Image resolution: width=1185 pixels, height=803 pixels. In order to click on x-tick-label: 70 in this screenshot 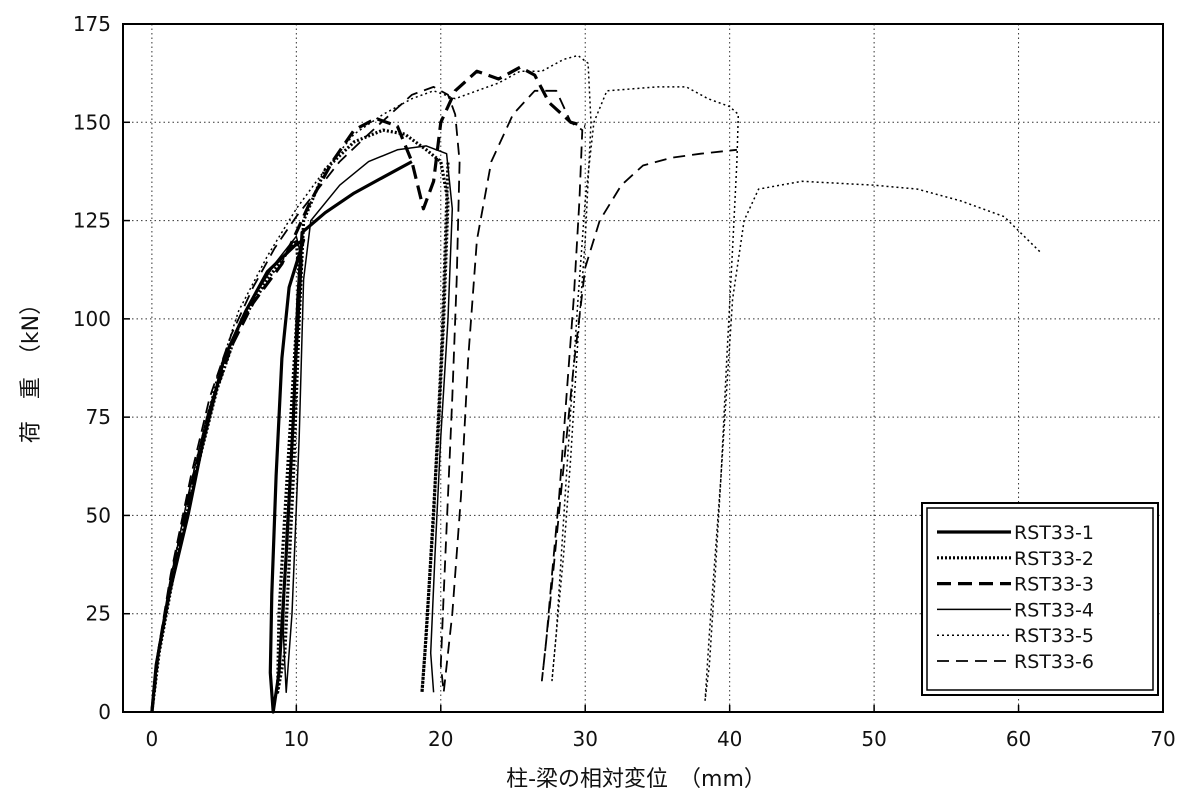, I will do `click(1162, 739)`.